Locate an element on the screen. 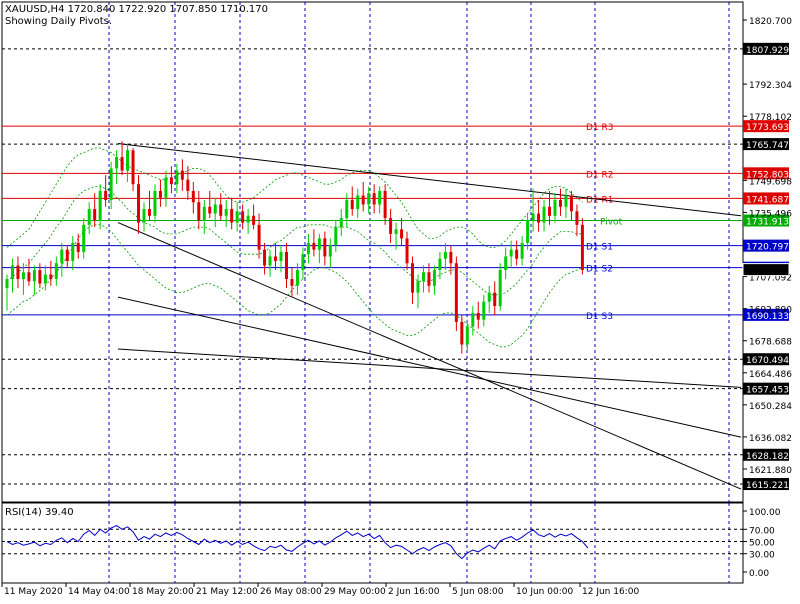 Image resolution: width=800 pixels, height=604 pixels. y-tick-label: 1650.284 is located at coordinates (770, 407).